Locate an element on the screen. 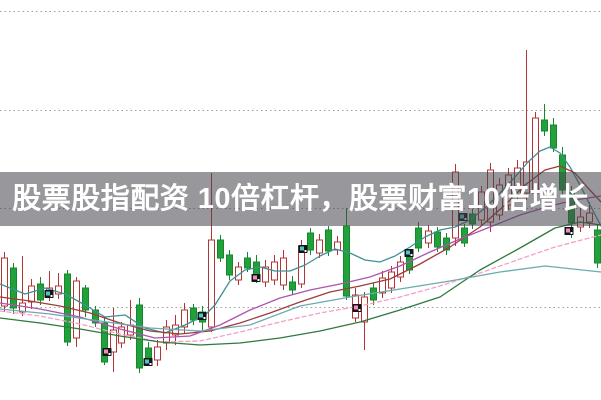  promo-banner-overlay: 股票股指配资 10倍杠杆，股票财富10倍增长 is located at coordinates (300, 199).